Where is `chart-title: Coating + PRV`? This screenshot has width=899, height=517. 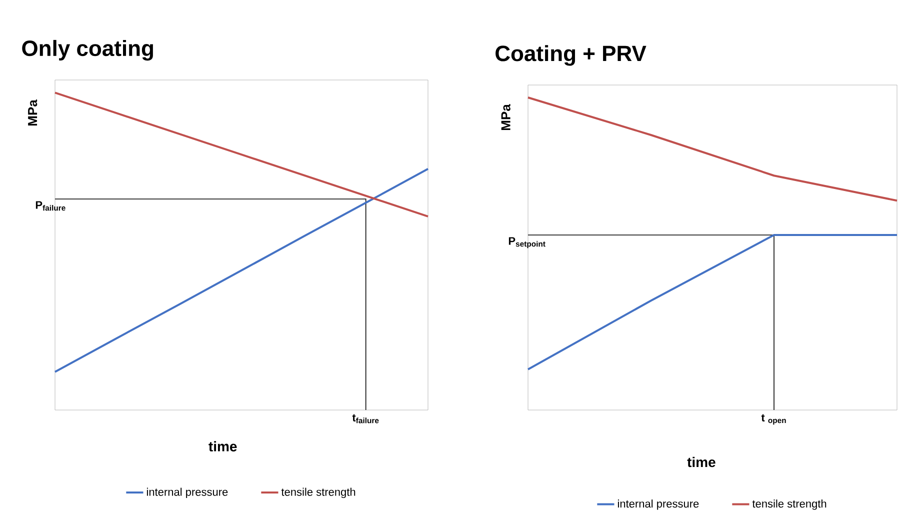 chart-title: Coating + PRV is located at coordinates (571, 55).